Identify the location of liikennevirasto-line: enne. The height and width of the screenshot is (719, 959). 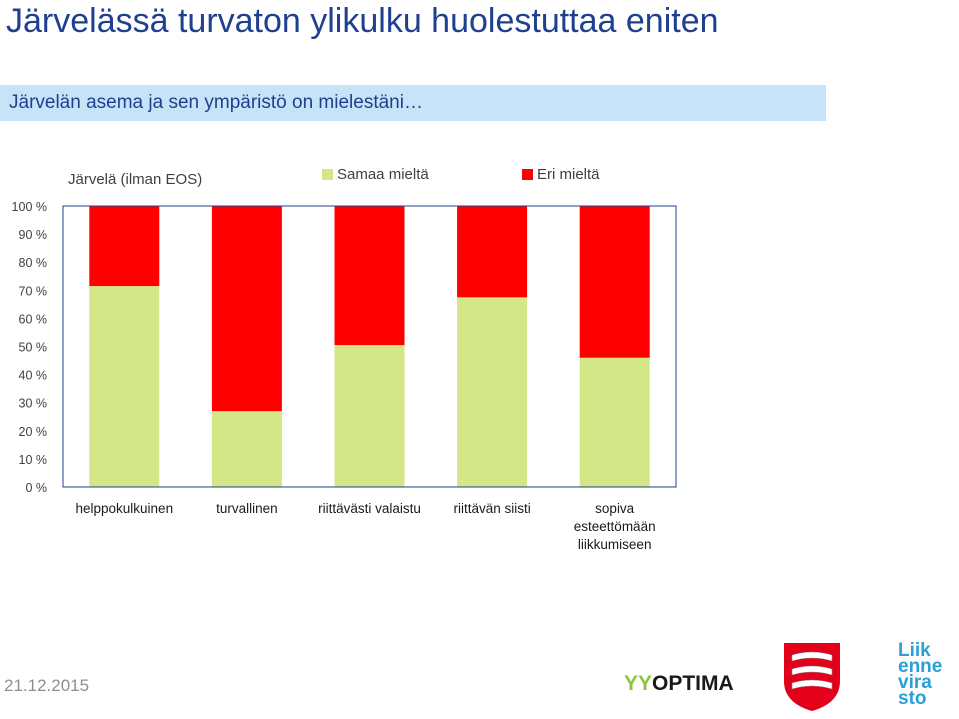
(920, 666).